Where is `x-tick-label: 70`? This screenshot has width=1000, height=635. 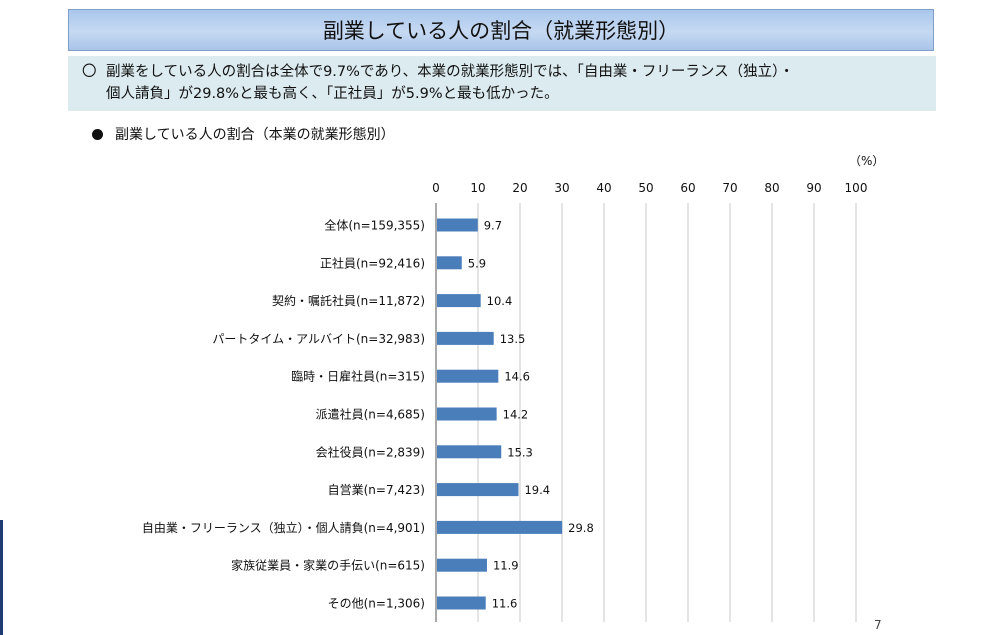 x-tick-label: 70 is located at coordinates (729, 188).